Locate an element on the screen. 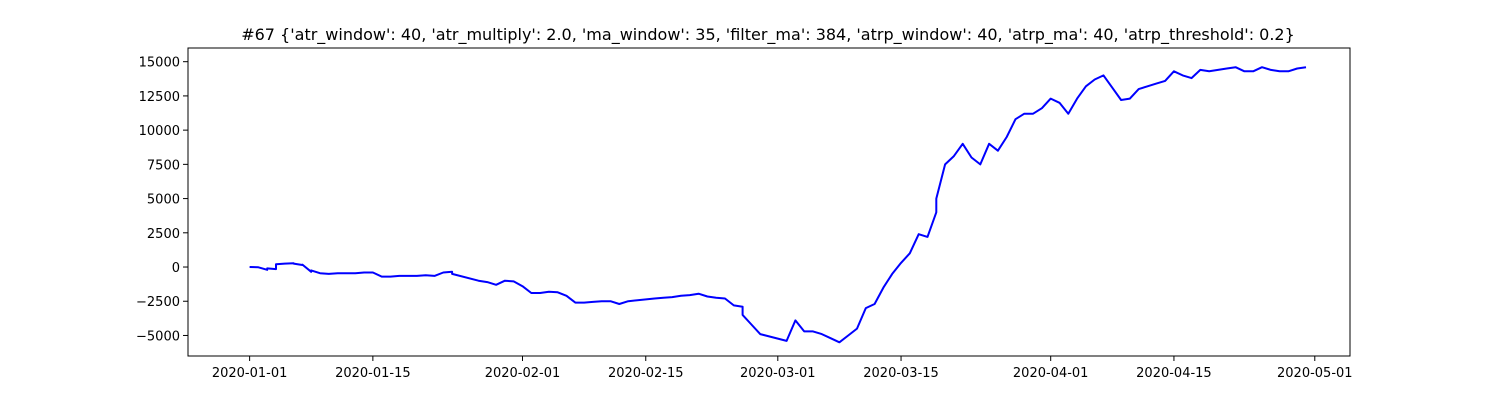  x-tick-label: 2020-02-15 is located at coordinates (646, 373).